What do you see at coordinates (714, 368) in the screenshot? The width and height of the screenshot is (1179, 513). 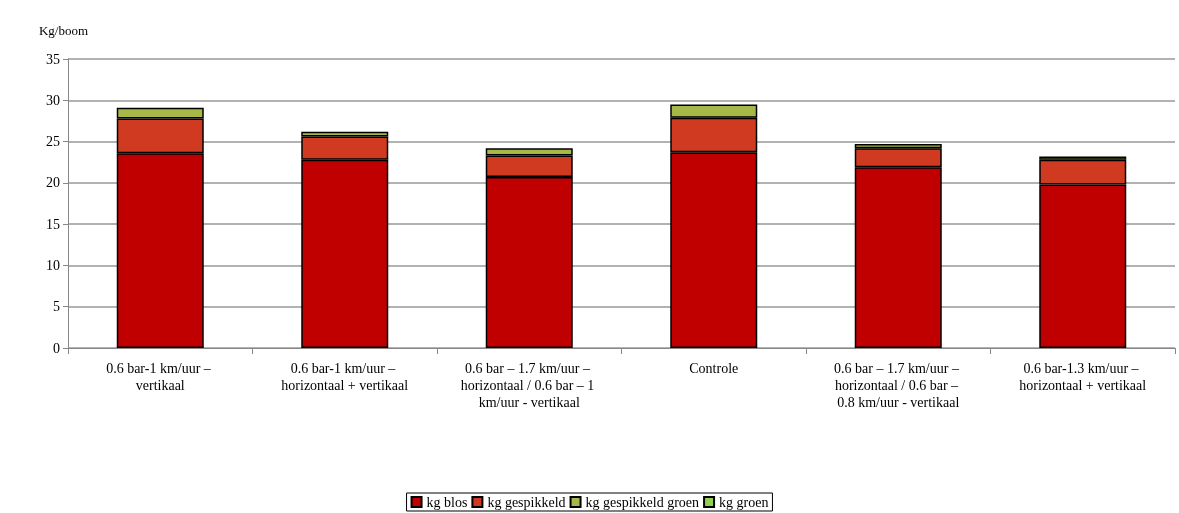 I see `x-tick-label: Controle` at bounding box center [714, 368].